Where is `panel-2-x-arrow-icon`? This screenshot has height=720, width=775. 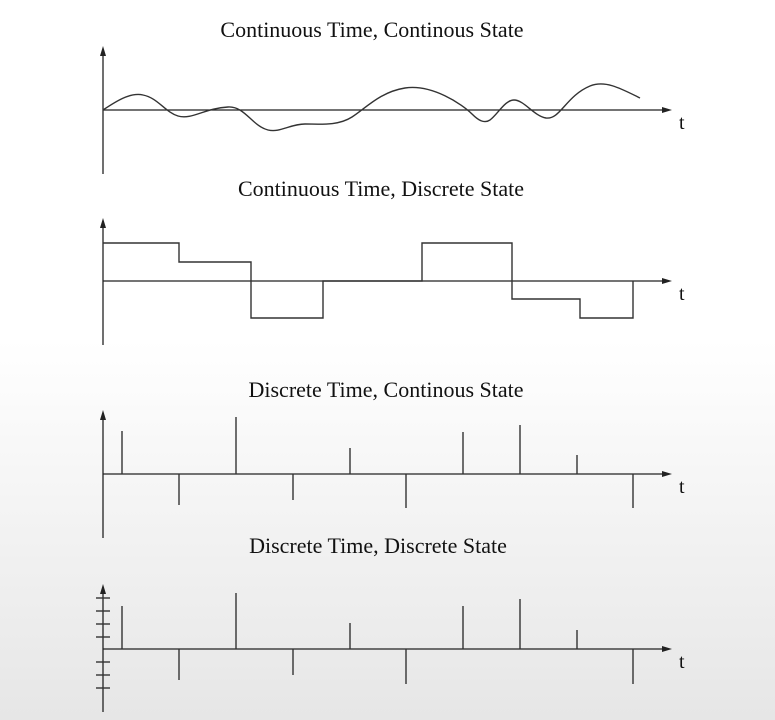 panel-2-x-arrow-icon is located at coordinates (667, 281).